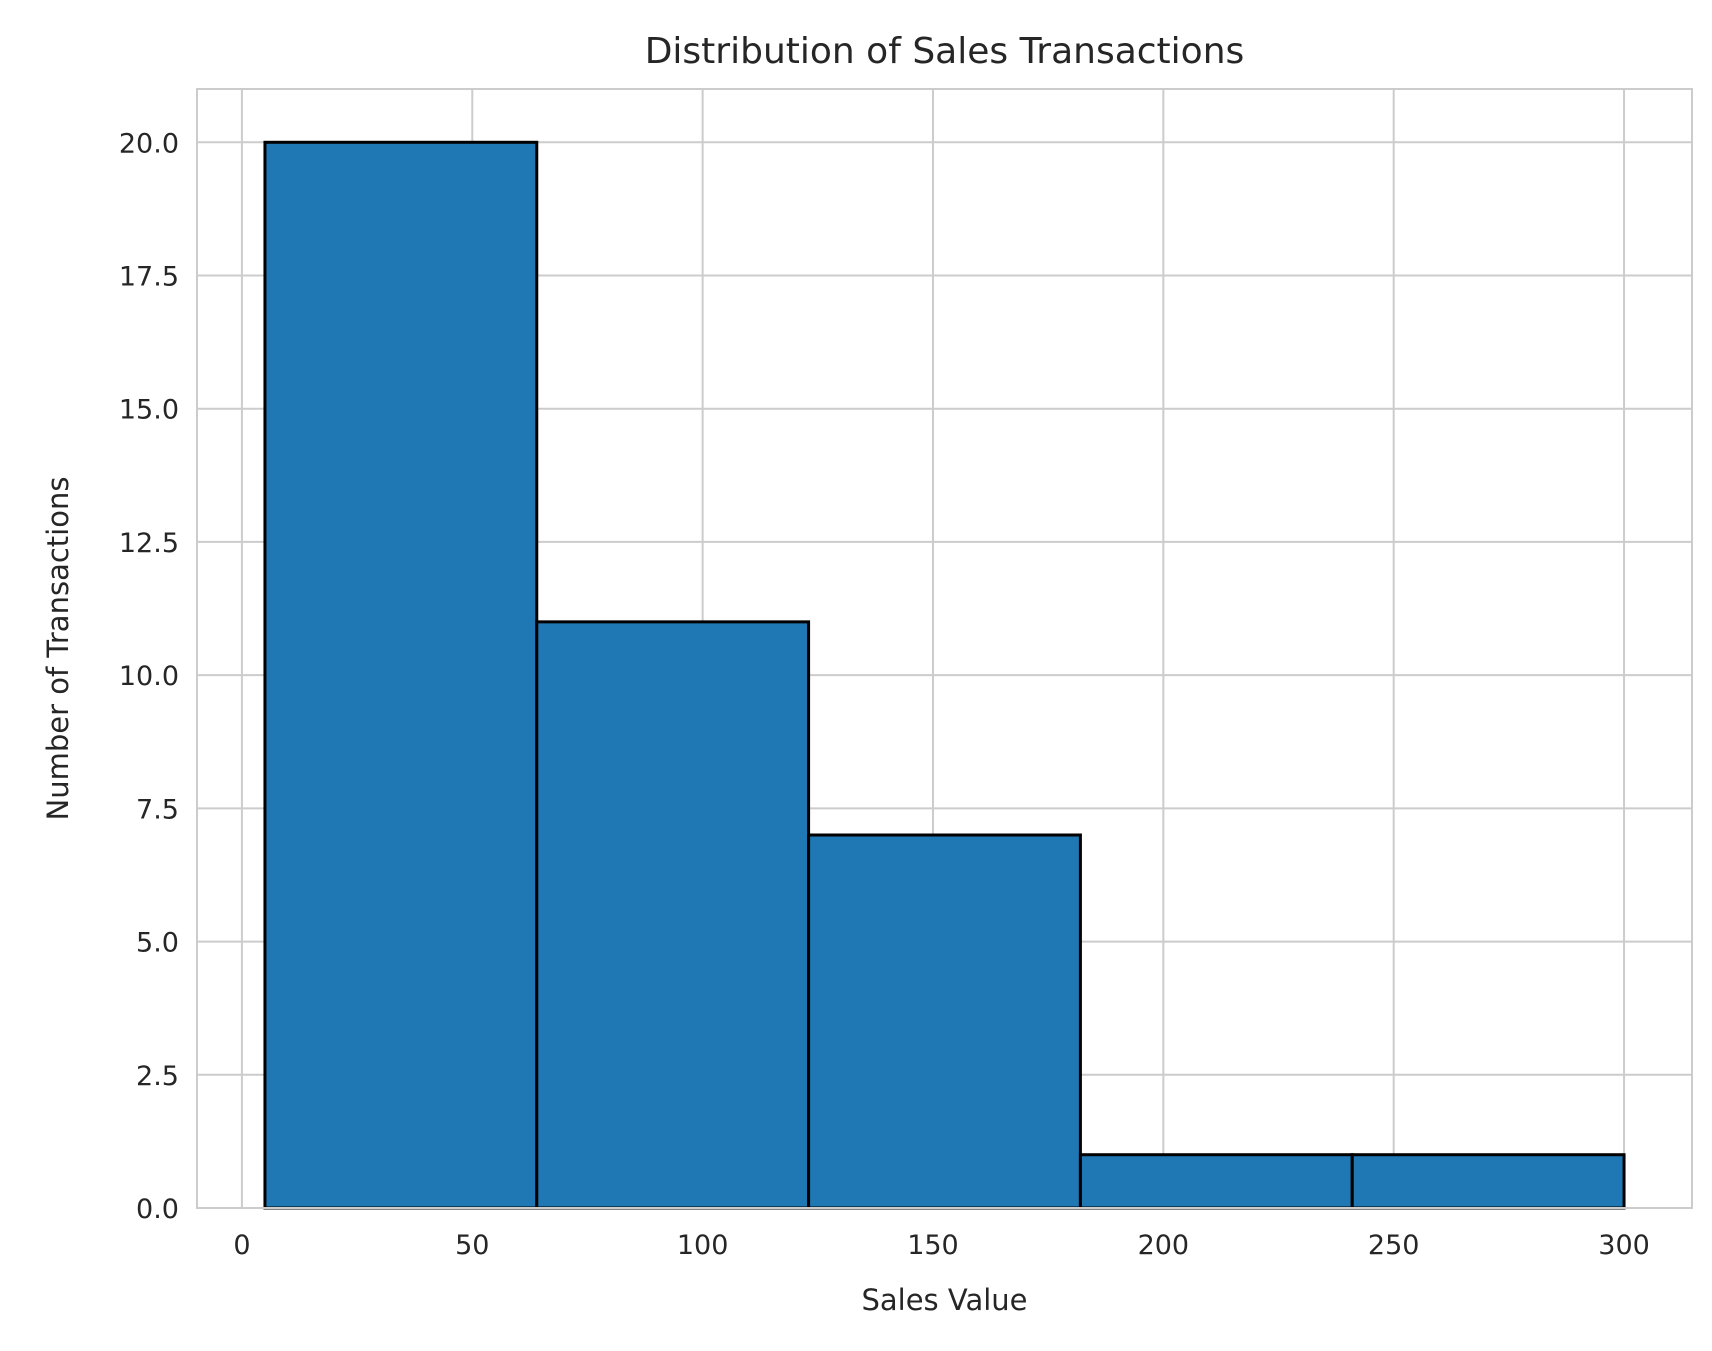 The height and width of the screenshot is (1351, 1712). Describe the element at coordinates (149, 410) in the screenshot. I see `y-tick-label: 15.0` at that location.